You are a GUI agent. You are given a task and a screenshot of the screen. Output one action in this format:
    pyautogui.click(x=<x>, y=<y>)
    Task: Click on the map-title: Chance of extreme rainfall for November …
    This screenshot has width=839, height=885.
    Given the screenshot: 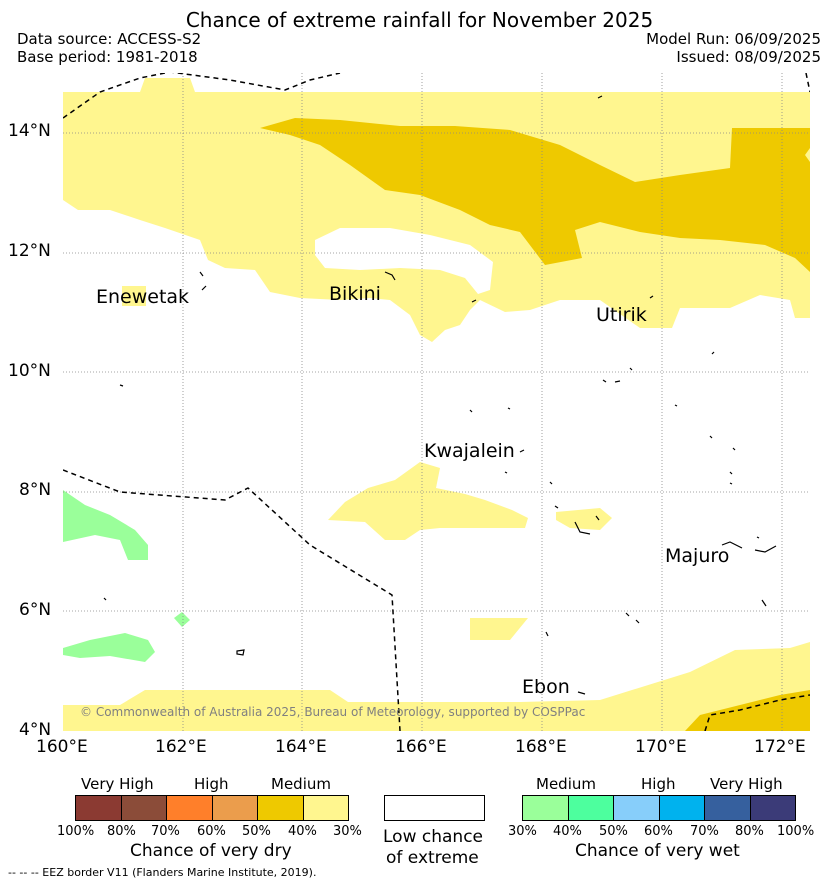 What is the action you would take?
    pyautogui.click(x=419, y=20)
    